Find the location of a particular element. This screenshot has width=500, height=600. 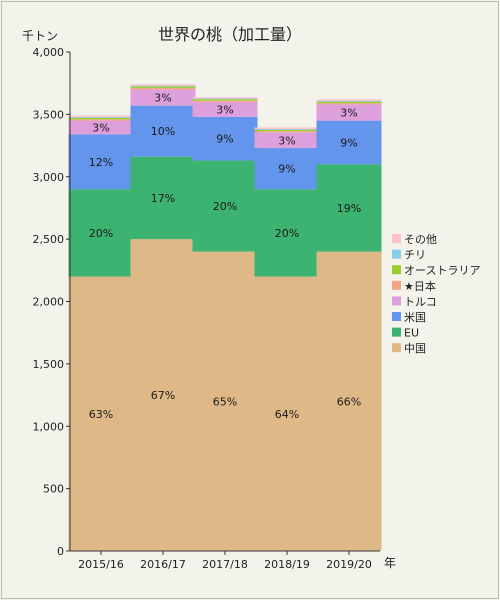

legend-label: 米国 is located at coordinates (415, 317).